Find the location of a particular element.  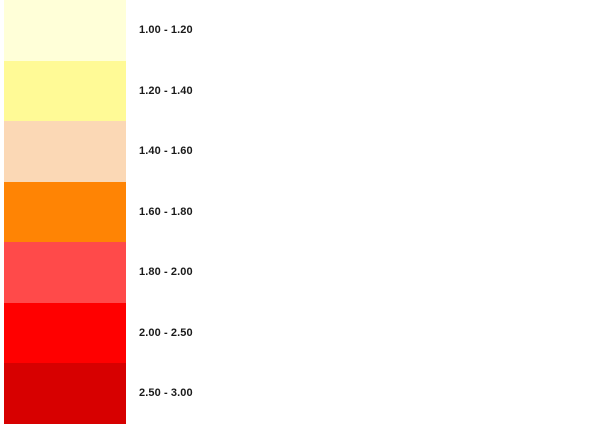

legend-item: 2.50 - 3.00 is located at coordinates (302, 393).